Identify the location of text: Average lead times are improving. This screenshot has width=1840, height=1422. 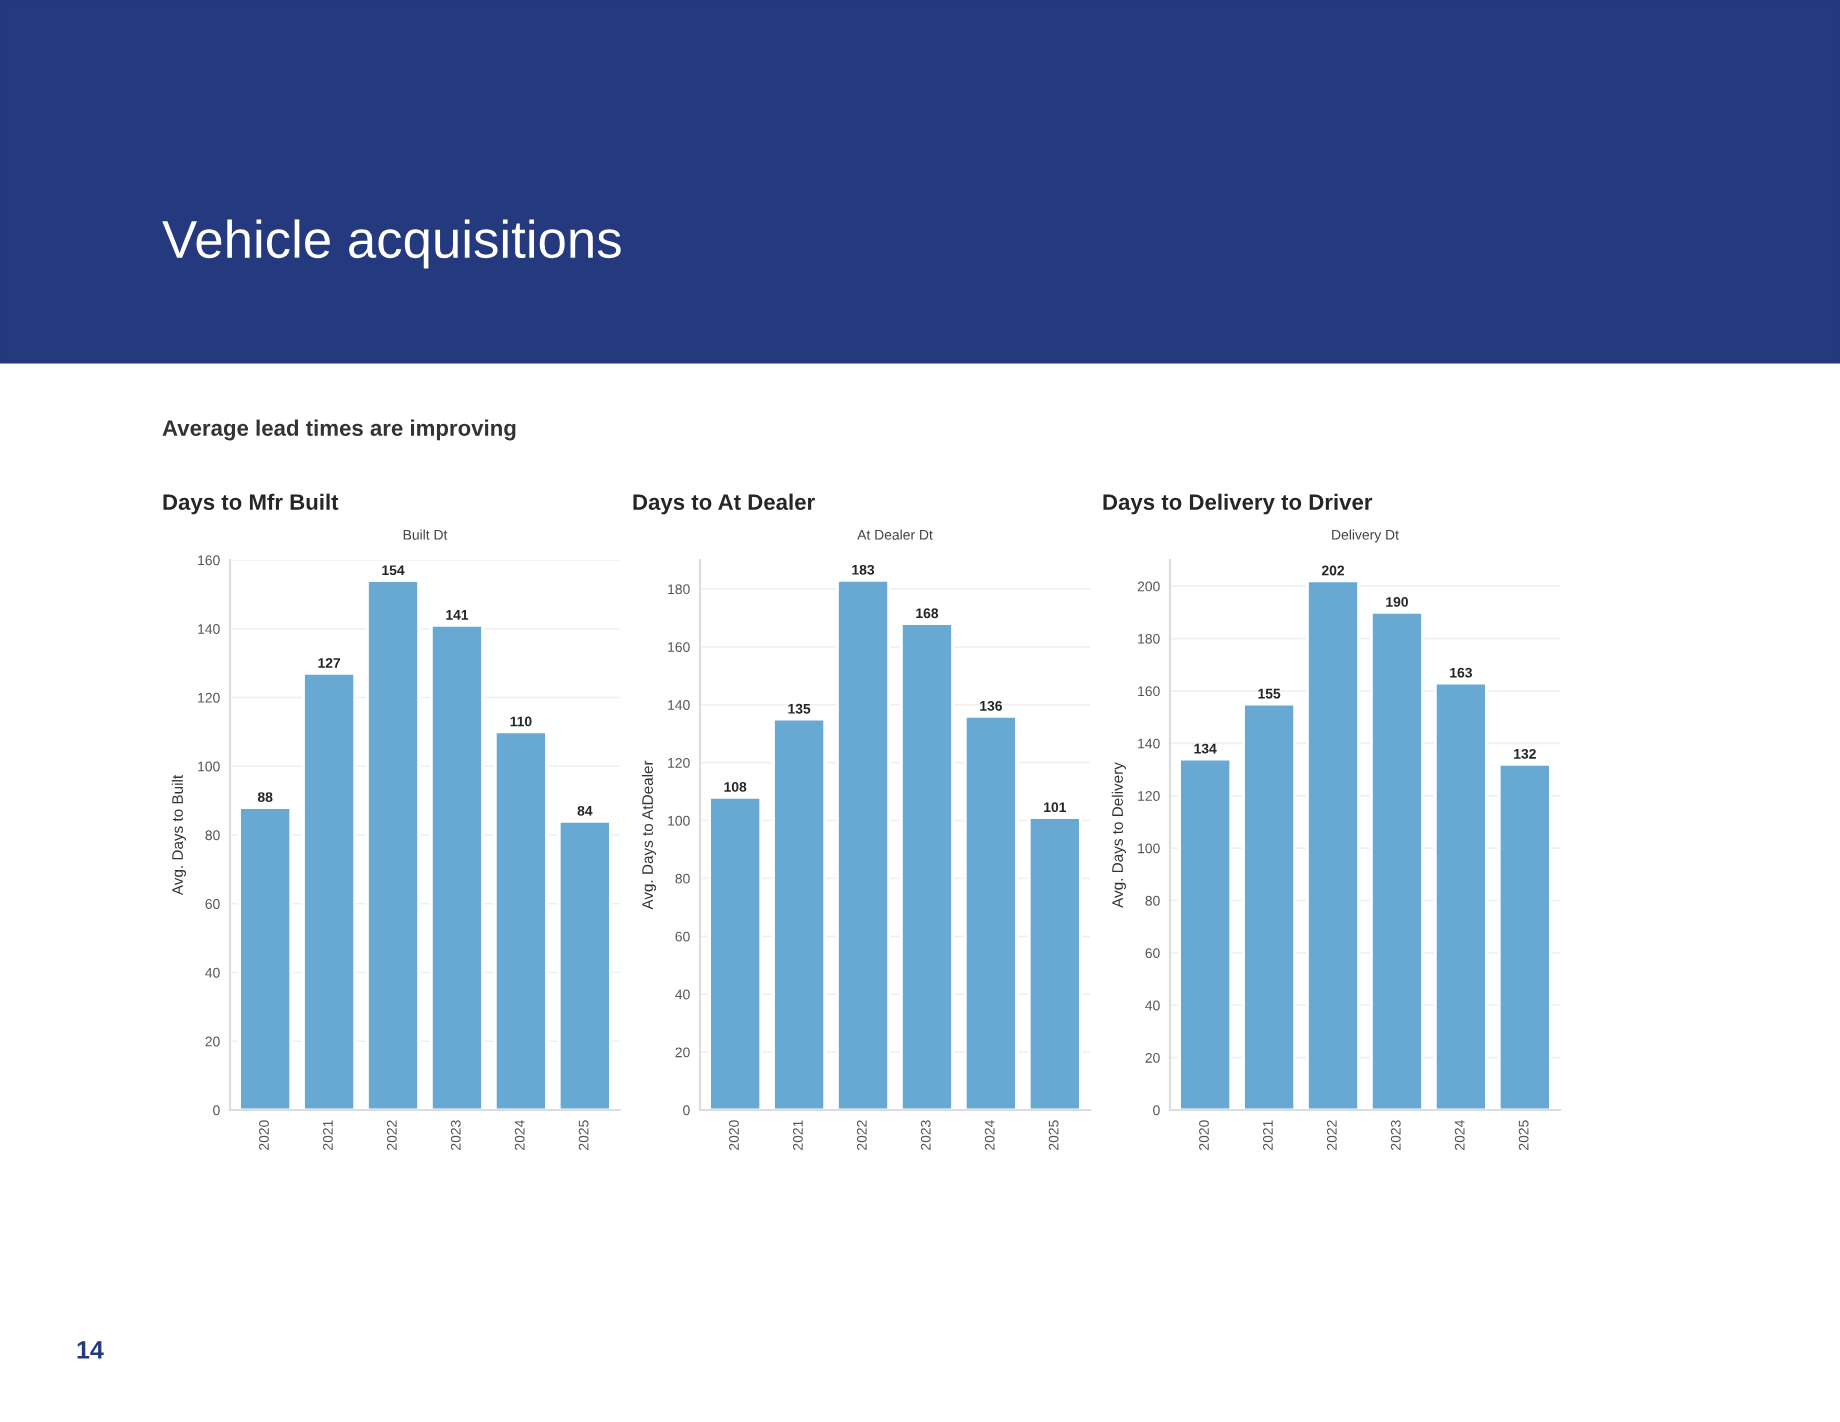
(339, 430).